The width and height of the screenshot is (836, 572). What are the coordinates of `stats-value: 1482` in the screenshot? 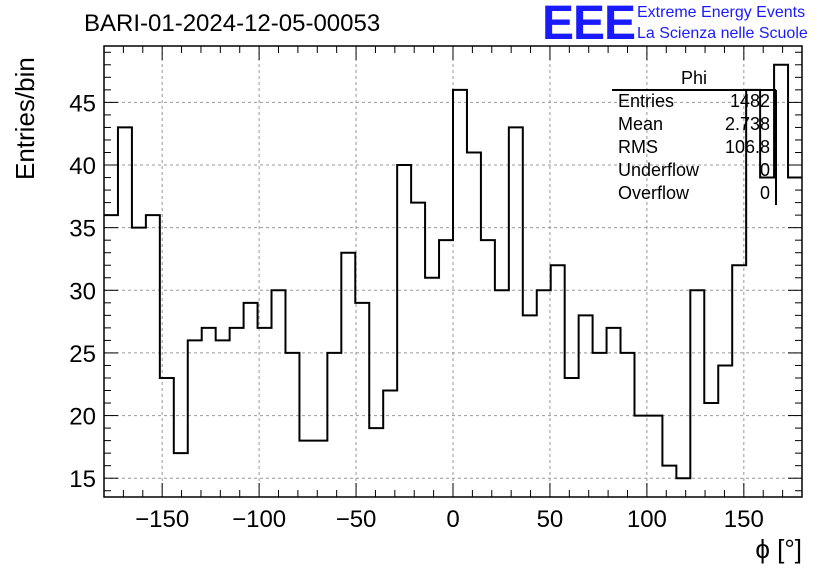 It's located at (749, 101).